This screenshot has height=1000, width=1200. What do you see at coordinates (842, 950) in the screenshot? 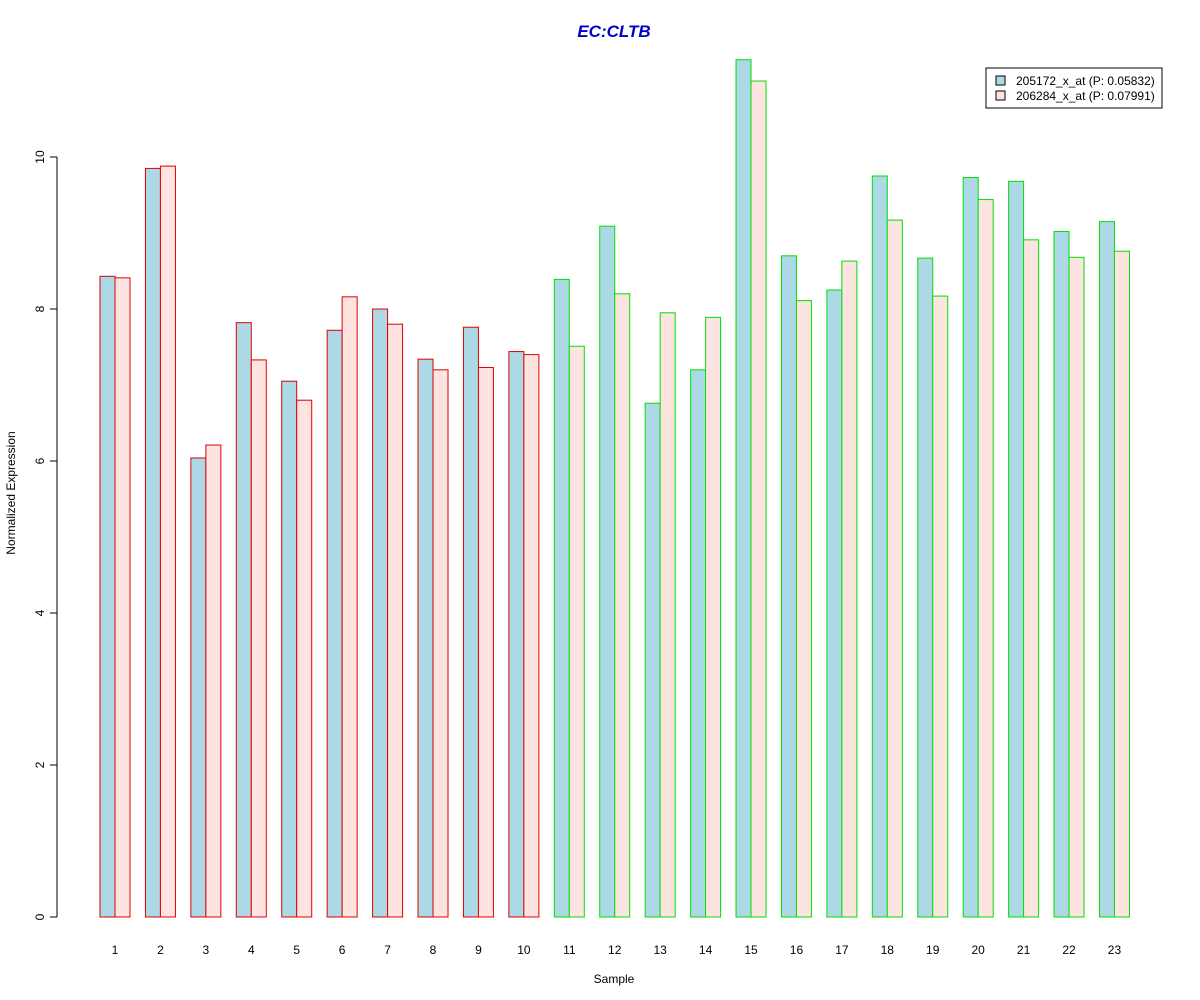
I see `x-tick-label: 17` at bounding box center [842, 950].